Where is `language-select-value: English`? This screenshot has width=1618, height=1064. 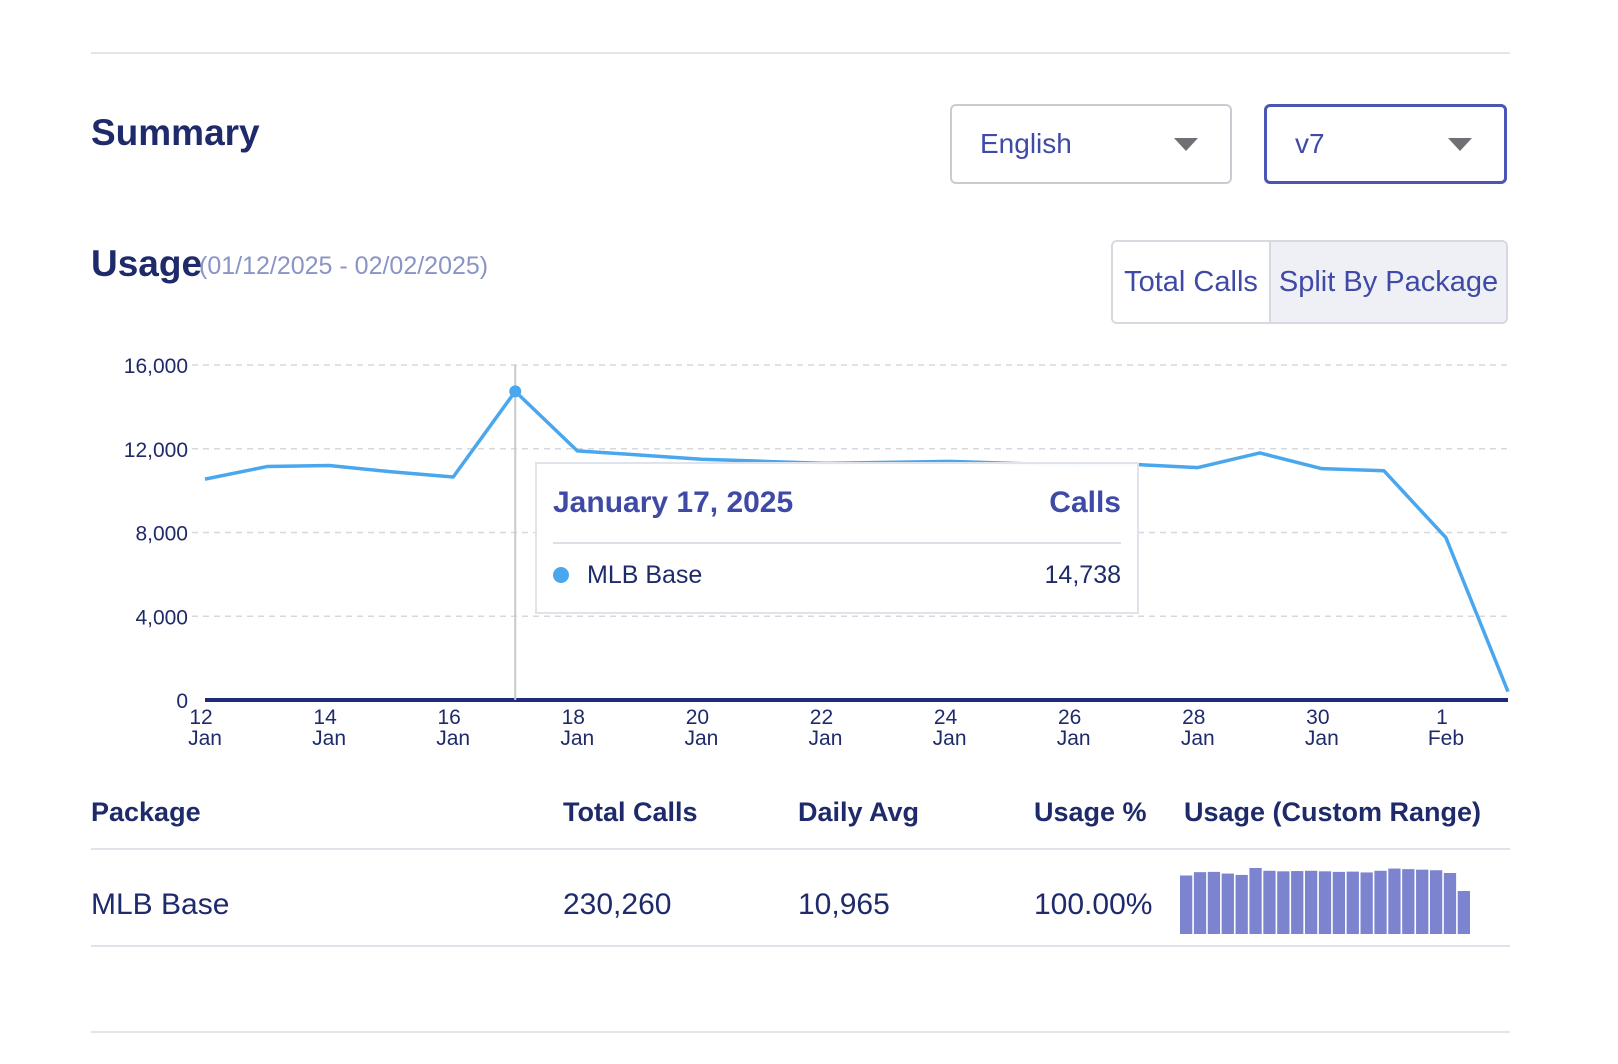
language-select-value: English is located at coordinates (1026, 143).